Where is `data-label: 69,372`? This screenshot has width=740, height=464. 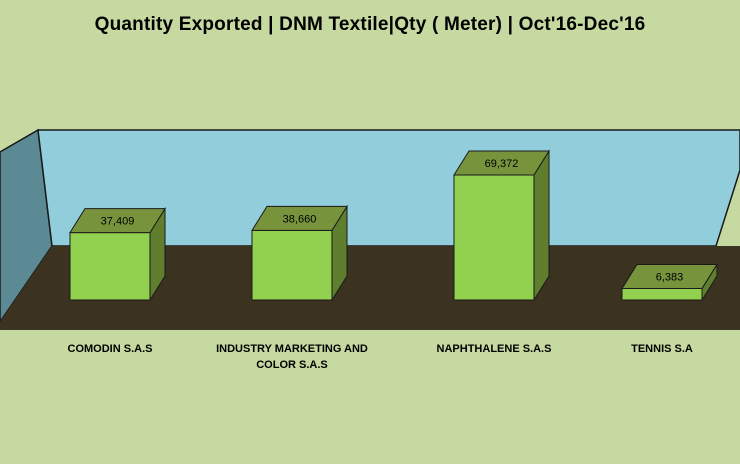
data-label: 69,372 is located at coordinates (502, 164).